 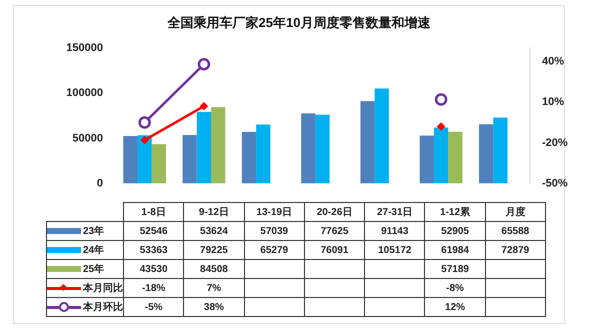 What do you see at coordinates (334, 231) in the screenshot?
I see `data-label: 77625` at bounding box center [334, 231].